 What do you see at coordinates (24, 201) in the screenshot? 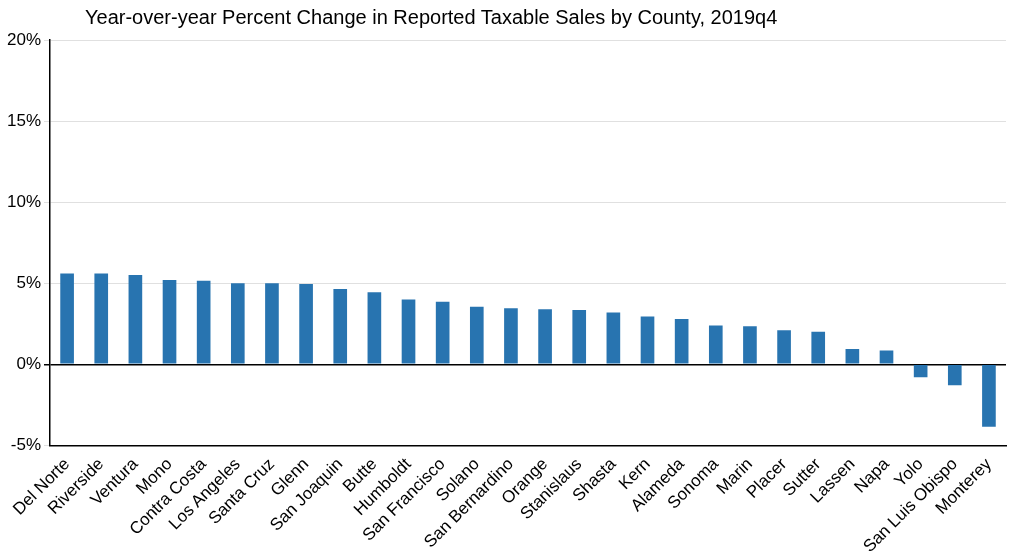
I see `y-tick-label: 10%` at bounding box center [24, 201].